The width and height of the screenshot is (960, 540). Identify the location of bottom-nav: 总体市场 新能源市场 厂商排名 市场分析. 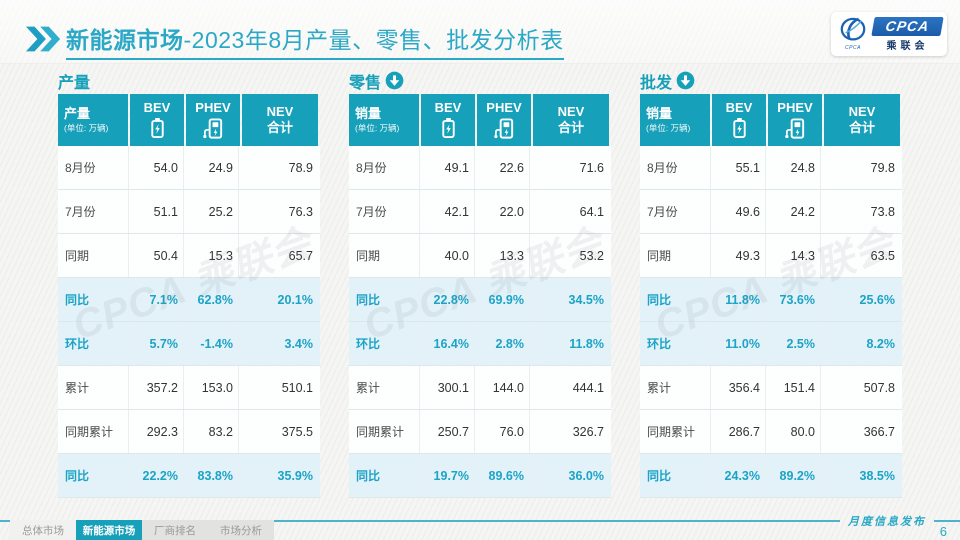
(142, 530).